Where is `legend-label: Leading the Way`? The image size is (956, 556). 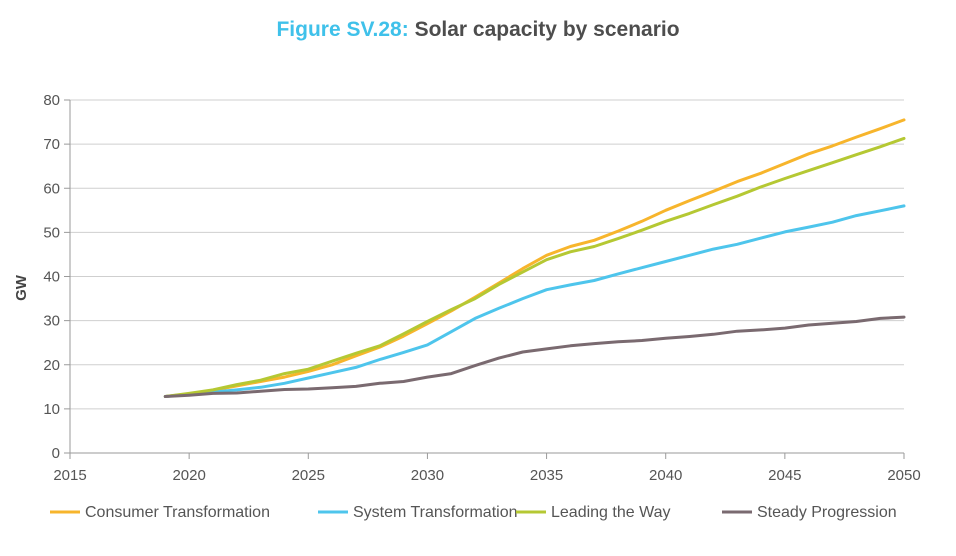
legend-label: Leading the Way is located at coordinates (610, 512).